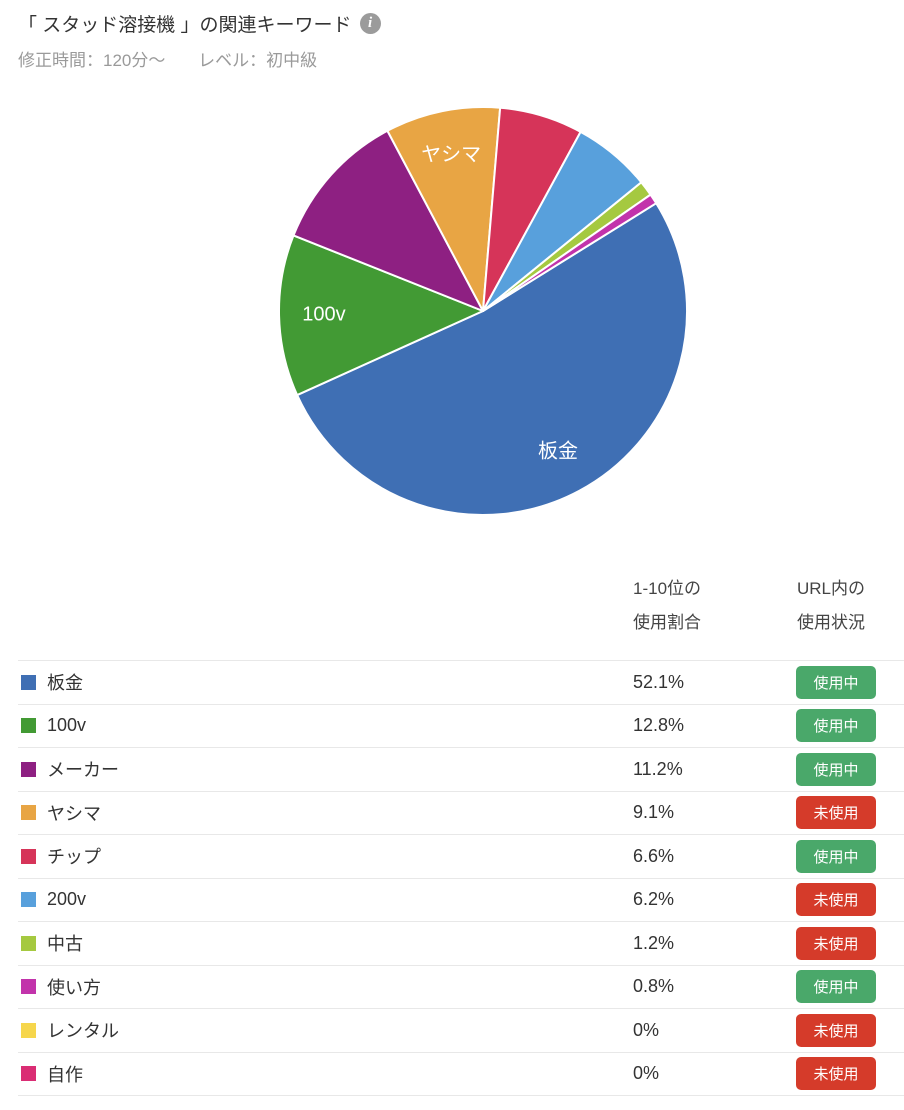 Image resolution: width=904 pixels, height=1110 pixels. Describe the element at coordinates (74, 813) in the screenshot. I see `keyword-label: ヤシマ` at that location.